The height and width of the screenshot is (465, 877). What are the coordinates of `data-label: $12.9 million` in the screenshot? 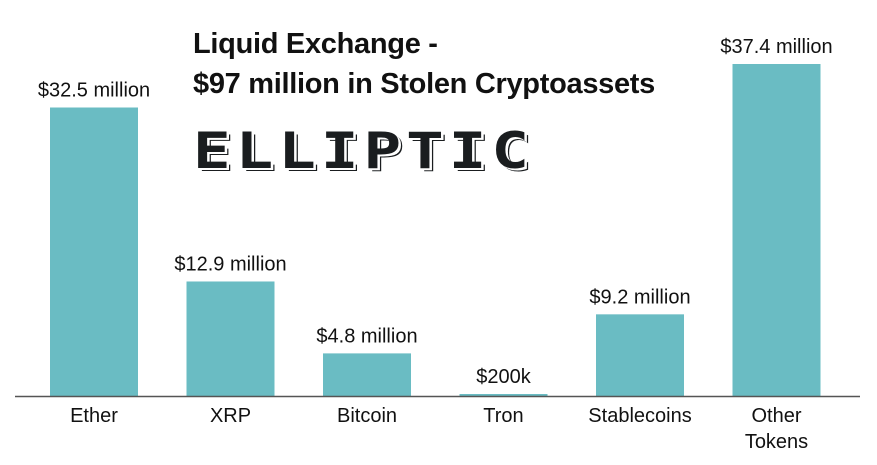 It's located at (230, 264).